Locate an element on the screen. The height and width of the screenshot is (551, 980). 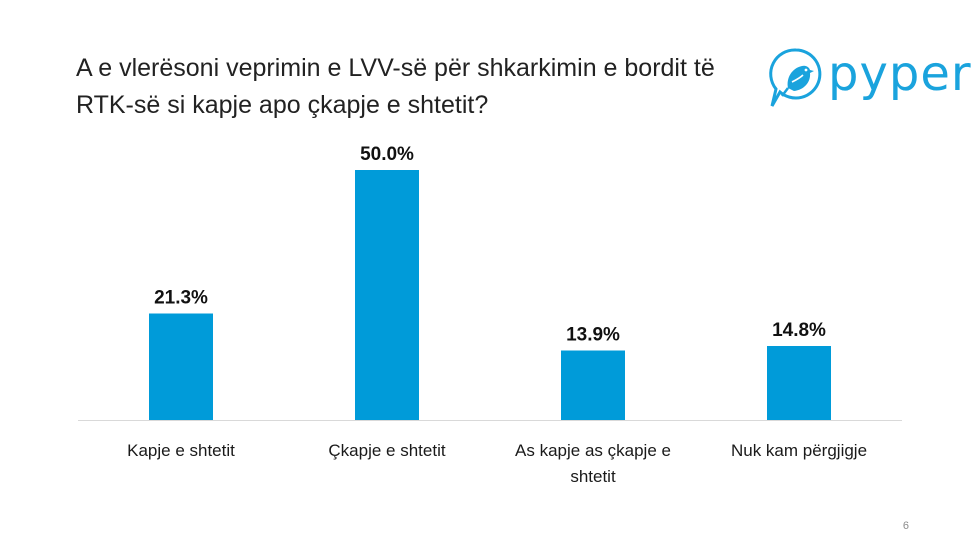
page-number: 6 is located at coordinates (905, 526).